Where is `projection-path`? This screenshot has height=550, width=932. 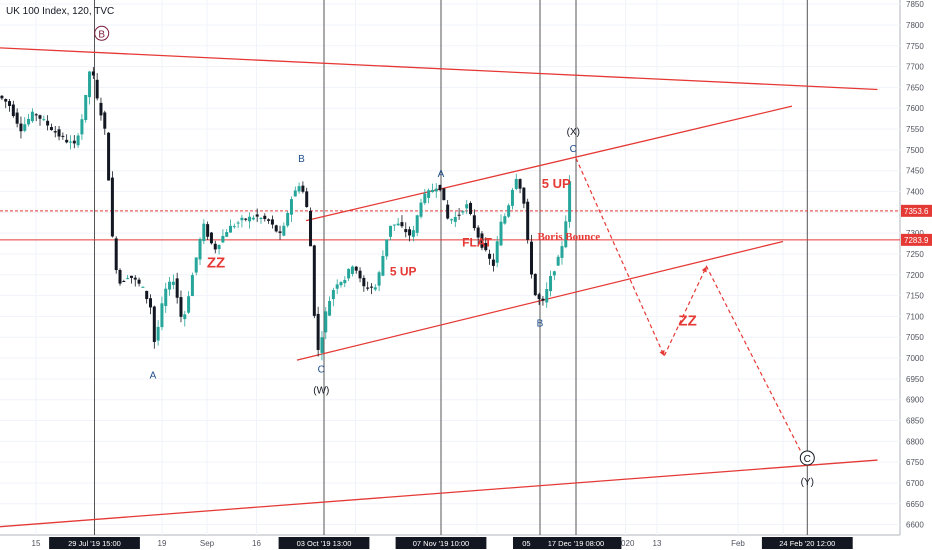 projection-path is located at coordinates (691, 311).